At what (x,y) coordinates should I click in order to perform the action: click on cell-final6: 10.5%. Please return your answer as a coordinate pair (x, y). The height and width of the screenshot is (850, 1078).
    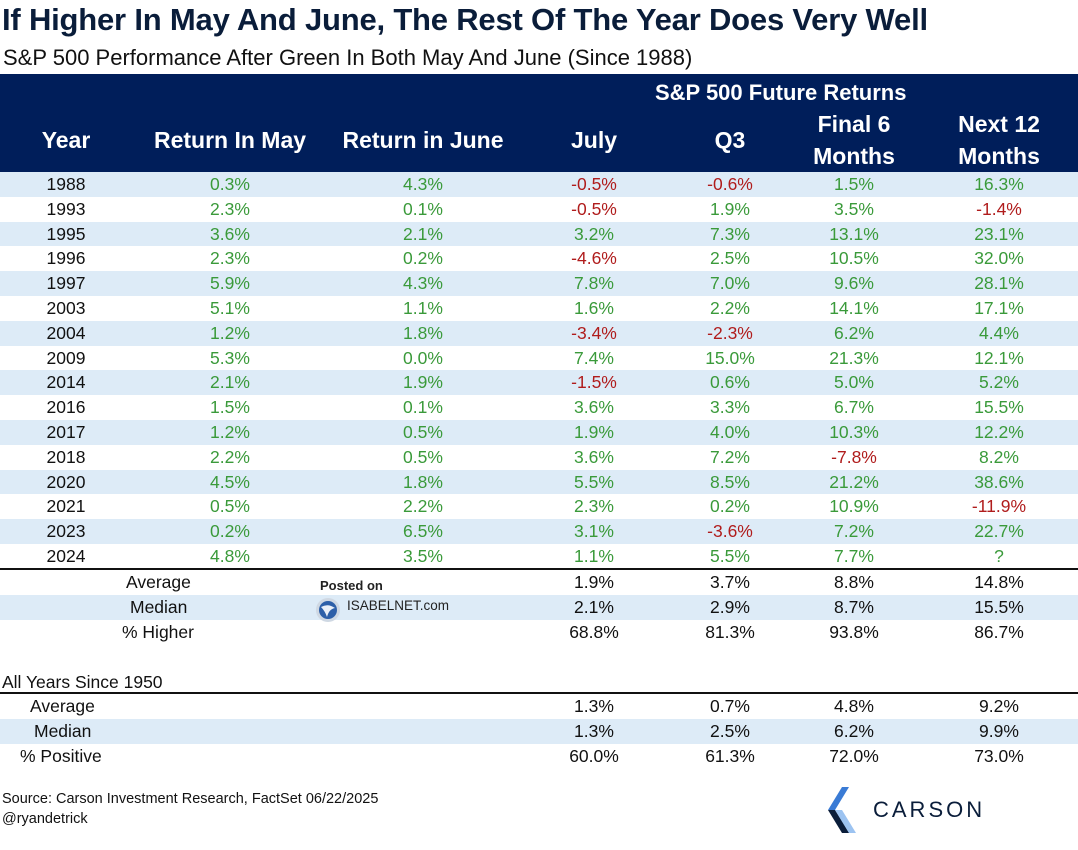
    Looking at the image, I should click on (854, 258).